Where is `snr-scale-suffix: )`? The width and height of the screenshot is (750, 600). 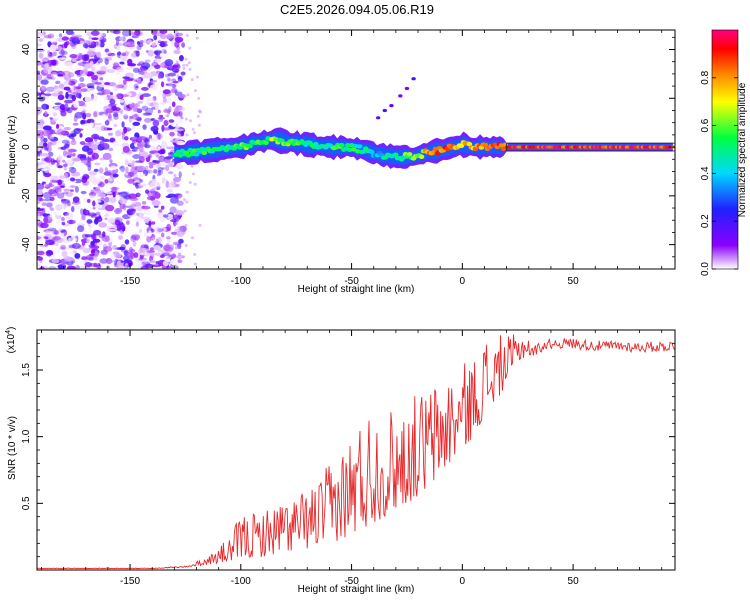
snr-scale-suffix: ) is located at coordinates (11, 328).